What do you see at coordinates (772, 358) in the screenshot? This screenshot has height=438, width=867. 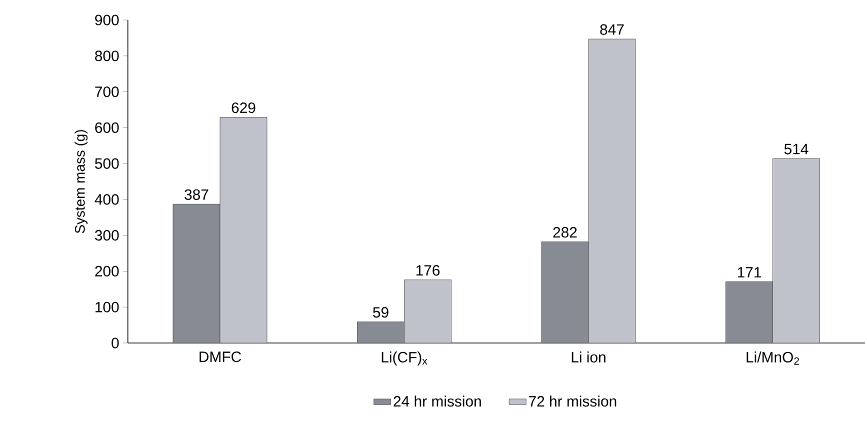 I see `x-tick-label: Li/MnO$_{2}$` at bounding box center [772, 358].